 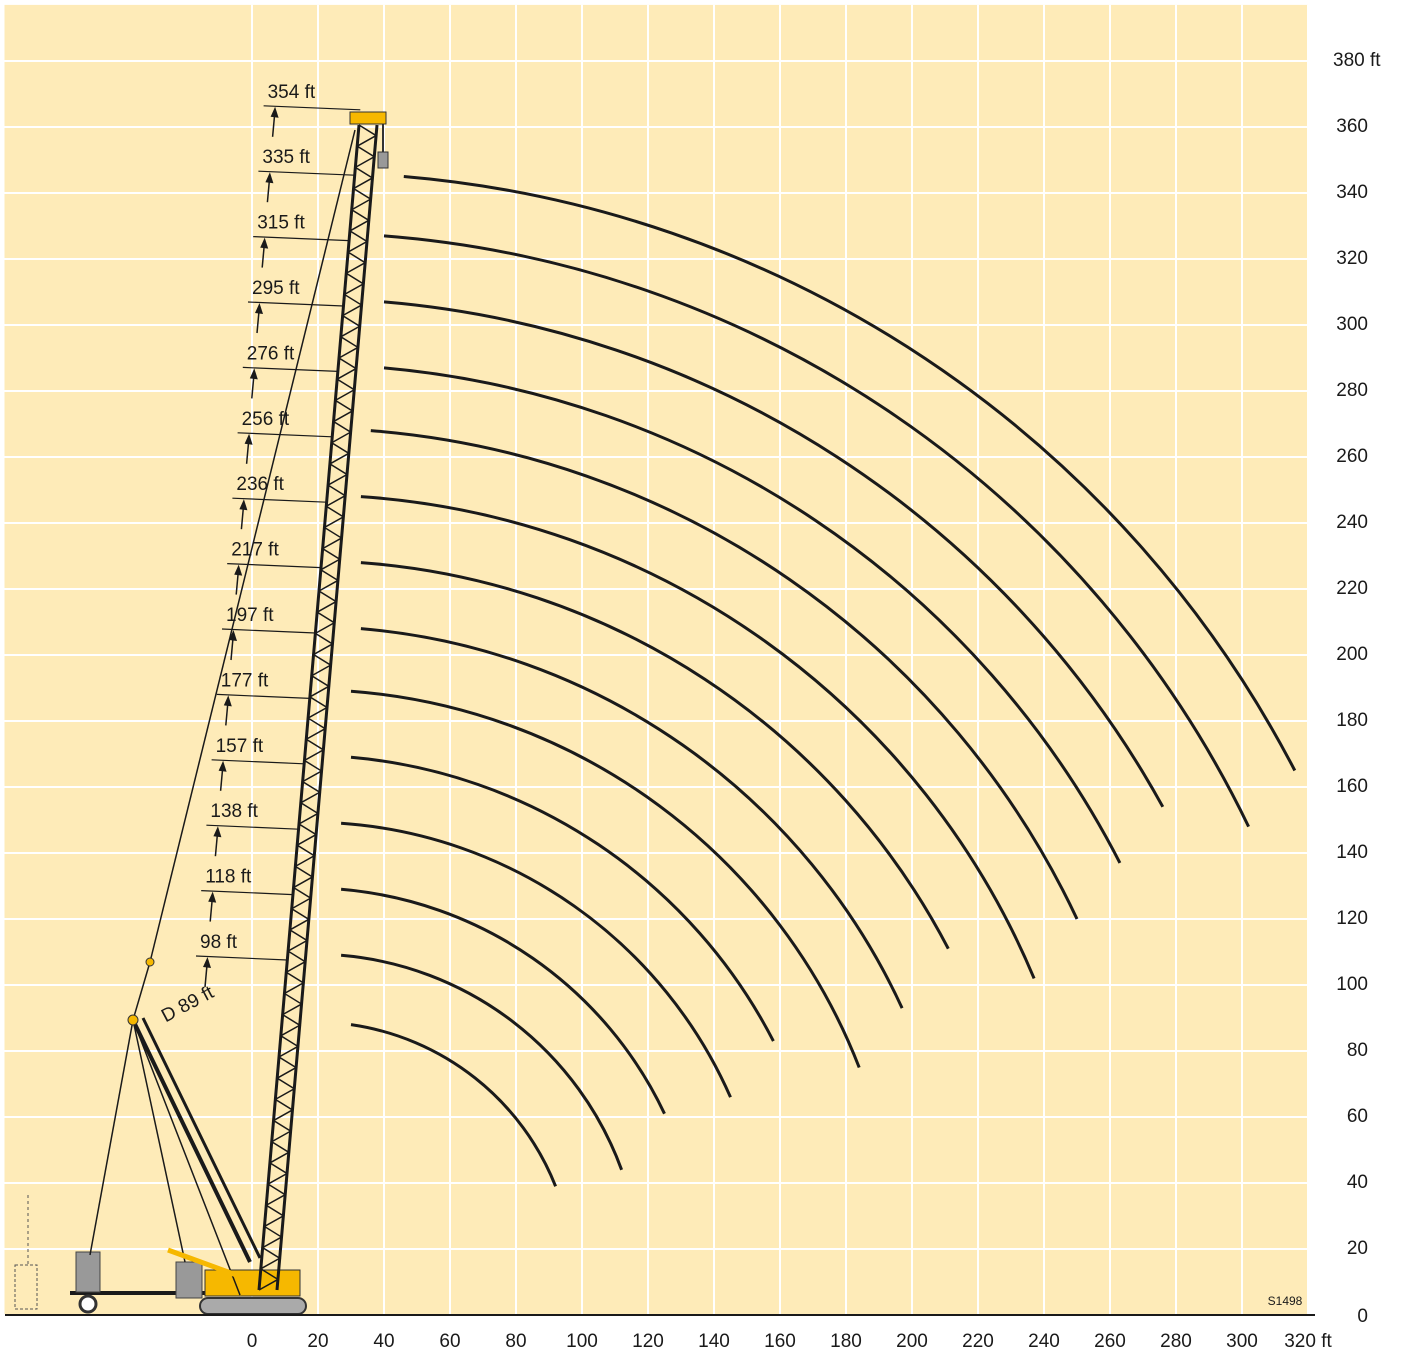 What do you see at coordinates (368, 118) in the screenshot?
I see `boom-head` at bounding box center [368, 118].